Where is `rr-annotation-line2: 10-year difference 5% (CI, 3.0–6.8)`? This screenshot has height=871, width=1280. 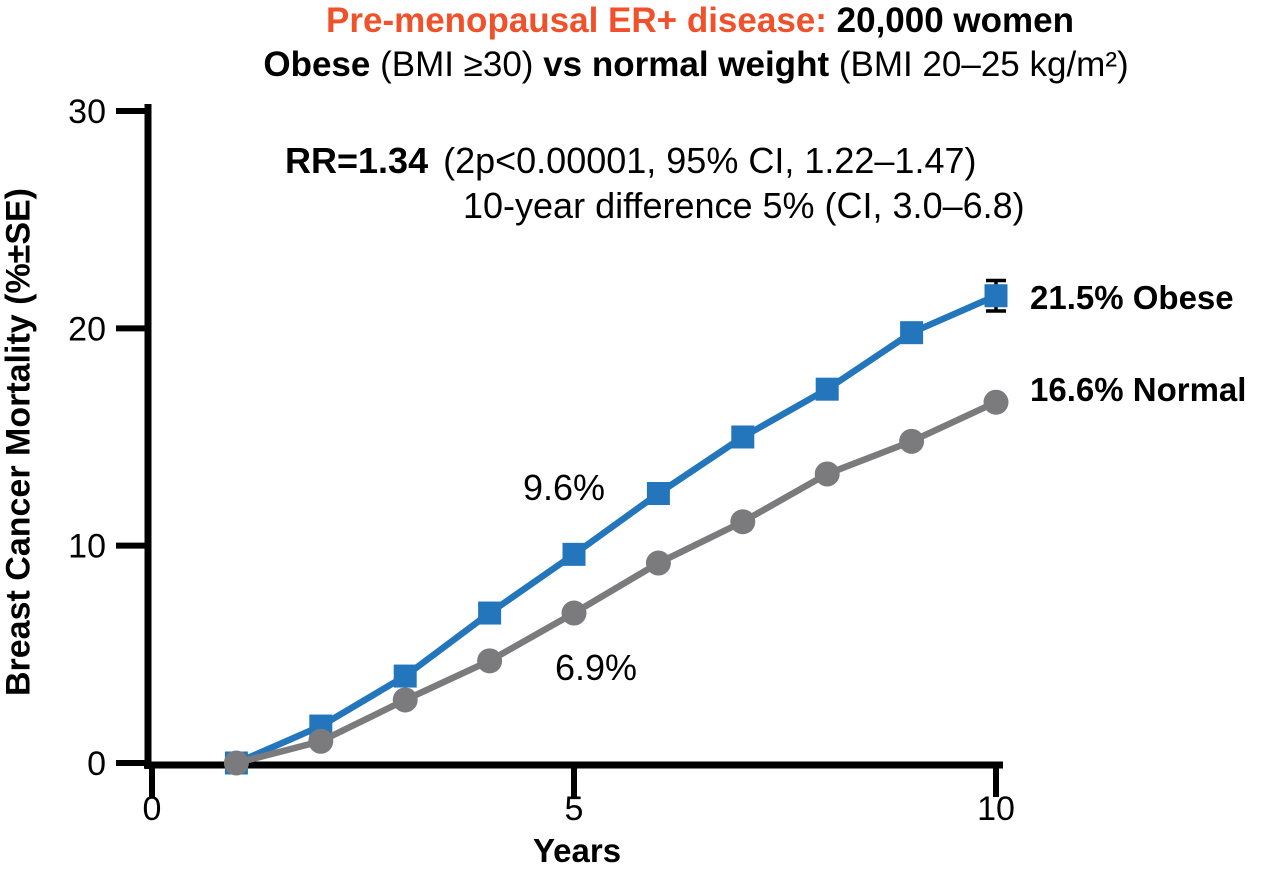 rr-annotation-line2: 10-year difference 5% (CI, 3.0–6.8) is located at coordinates (744, 205).